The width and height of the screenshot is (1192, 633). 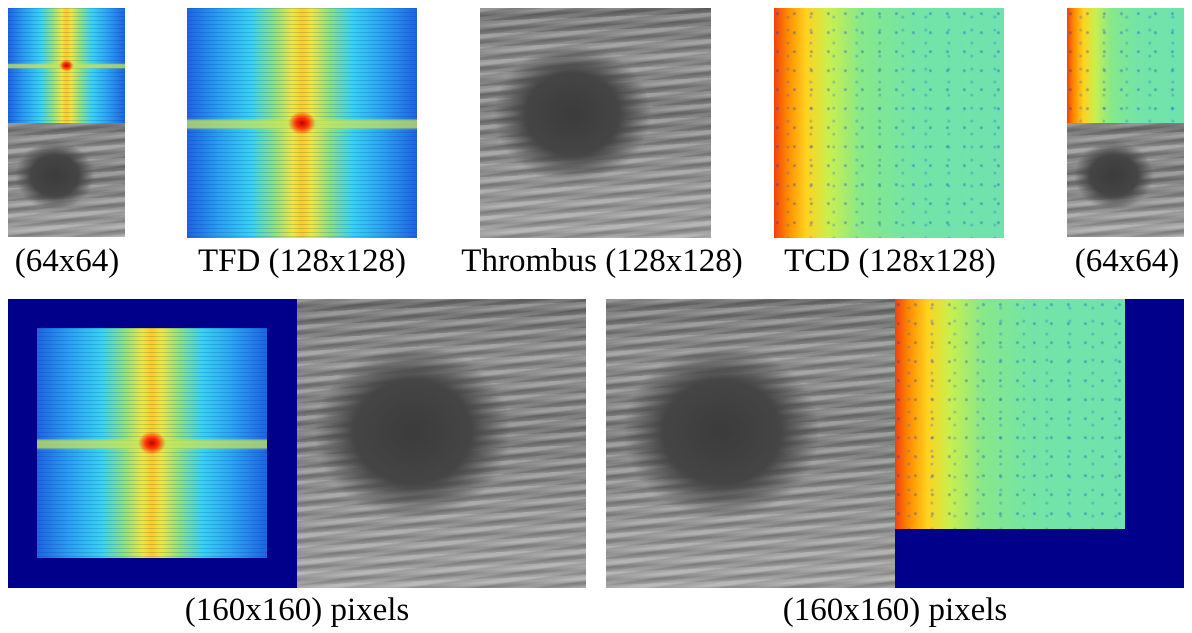 I want to click on combined-thrombus-image-left, so click(x=441, y=443).